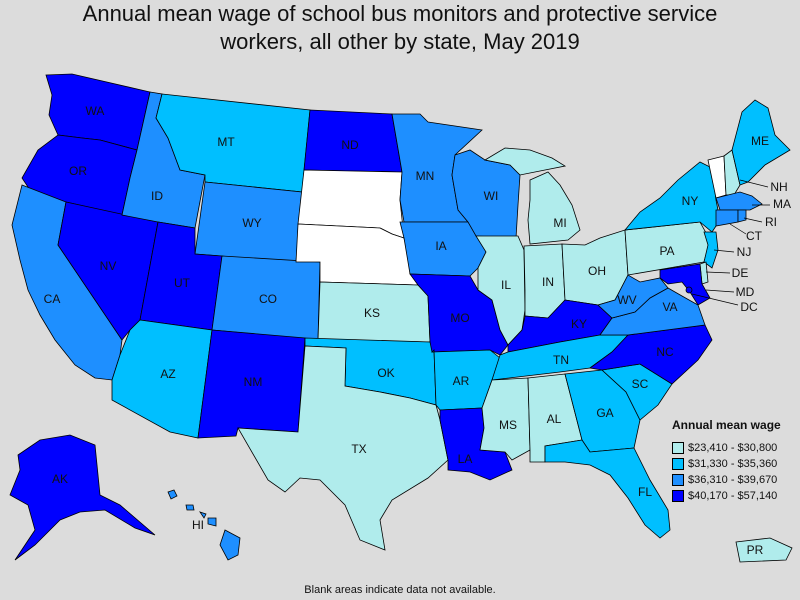  Describe the element at coordinates (754, 183) in the screenshot. I see `leader-nh` at that location.